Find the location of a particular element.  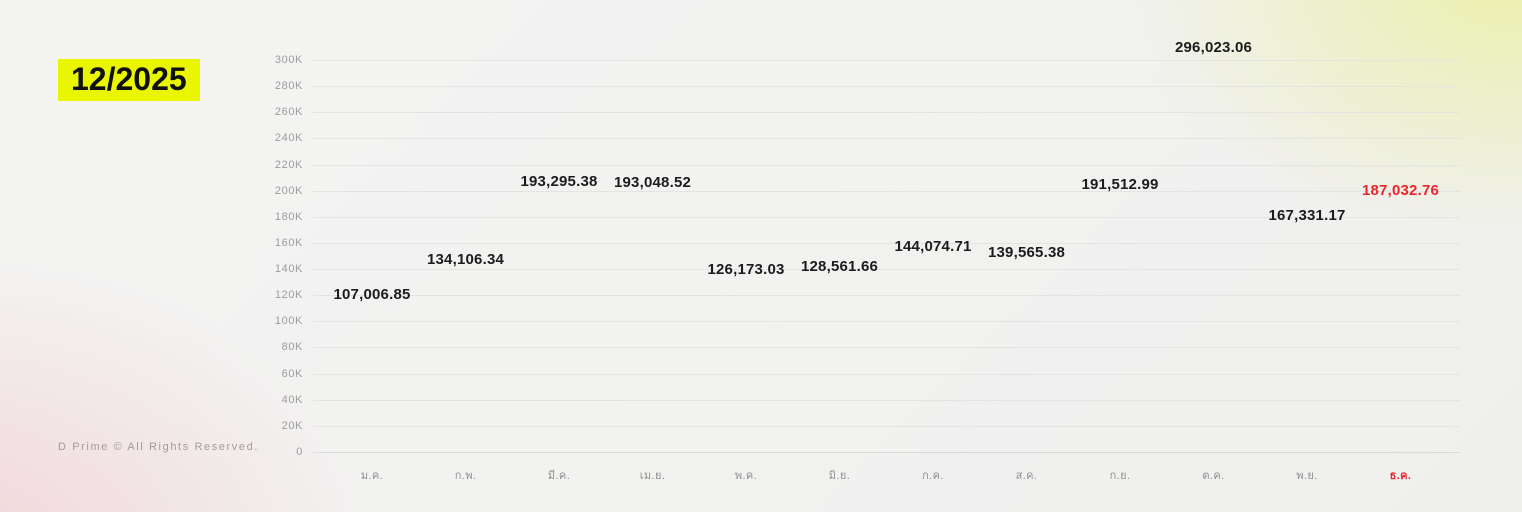

bar-value-label: 139,565.38 is located at coordinates (1026, 252).